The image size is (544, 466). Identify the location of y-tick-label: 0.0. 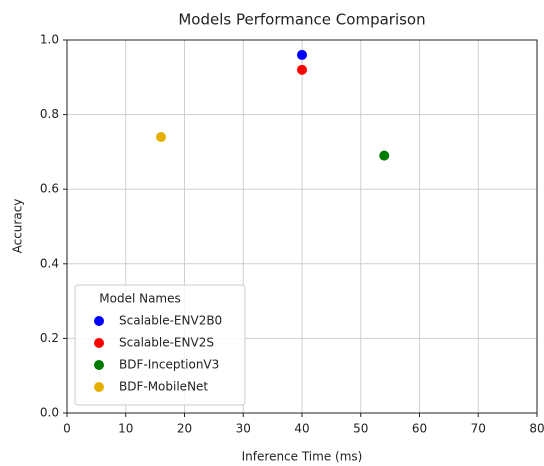
(49, 413).